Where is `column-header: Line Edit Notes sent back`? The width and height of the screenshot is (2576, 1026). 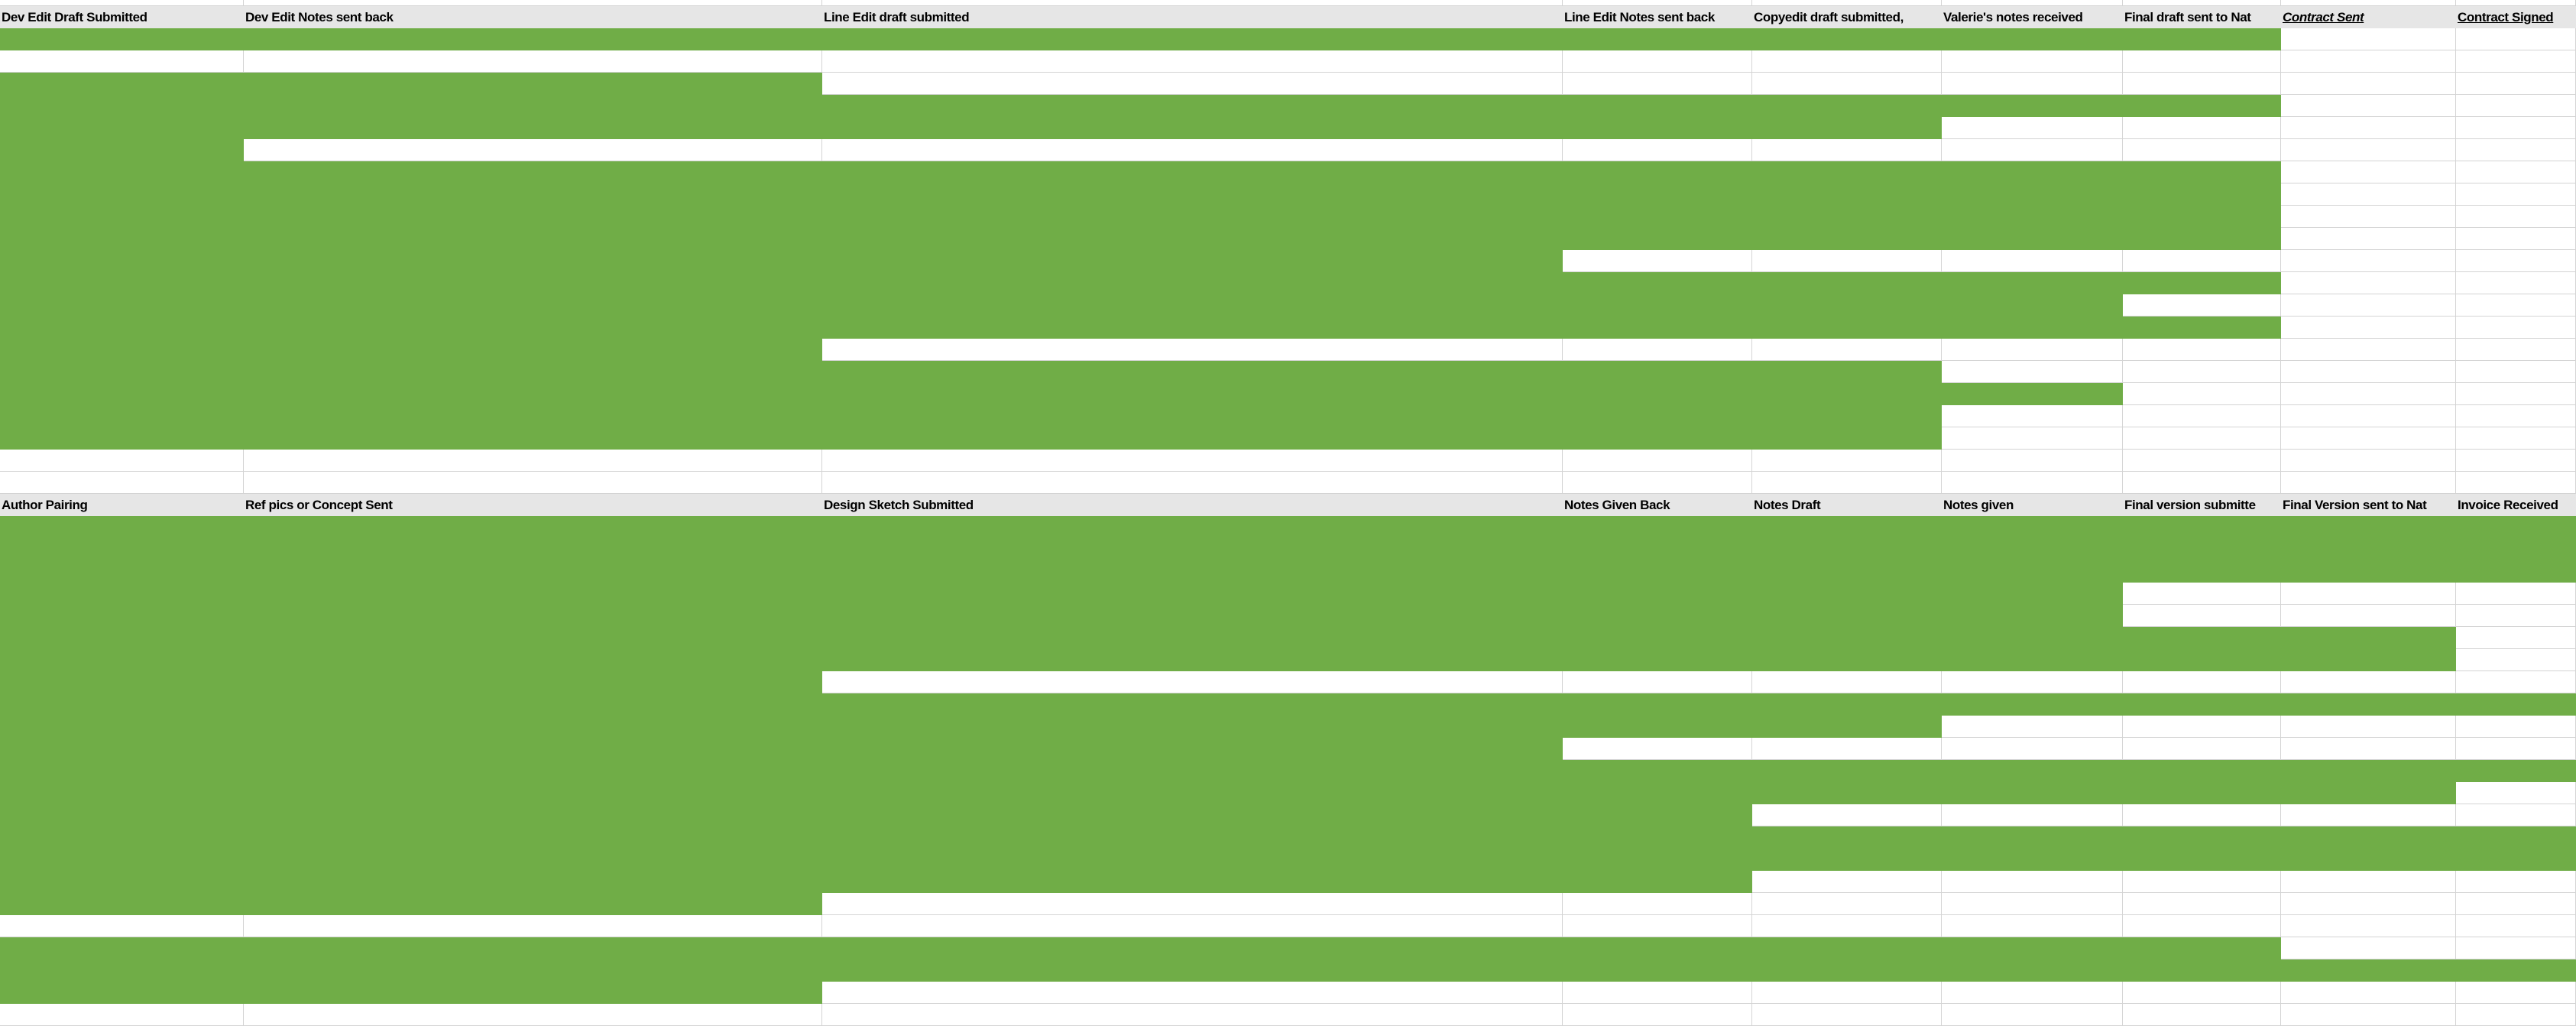 column-header: Line Edit Notes sent back is located at coordinates (1657, 17).